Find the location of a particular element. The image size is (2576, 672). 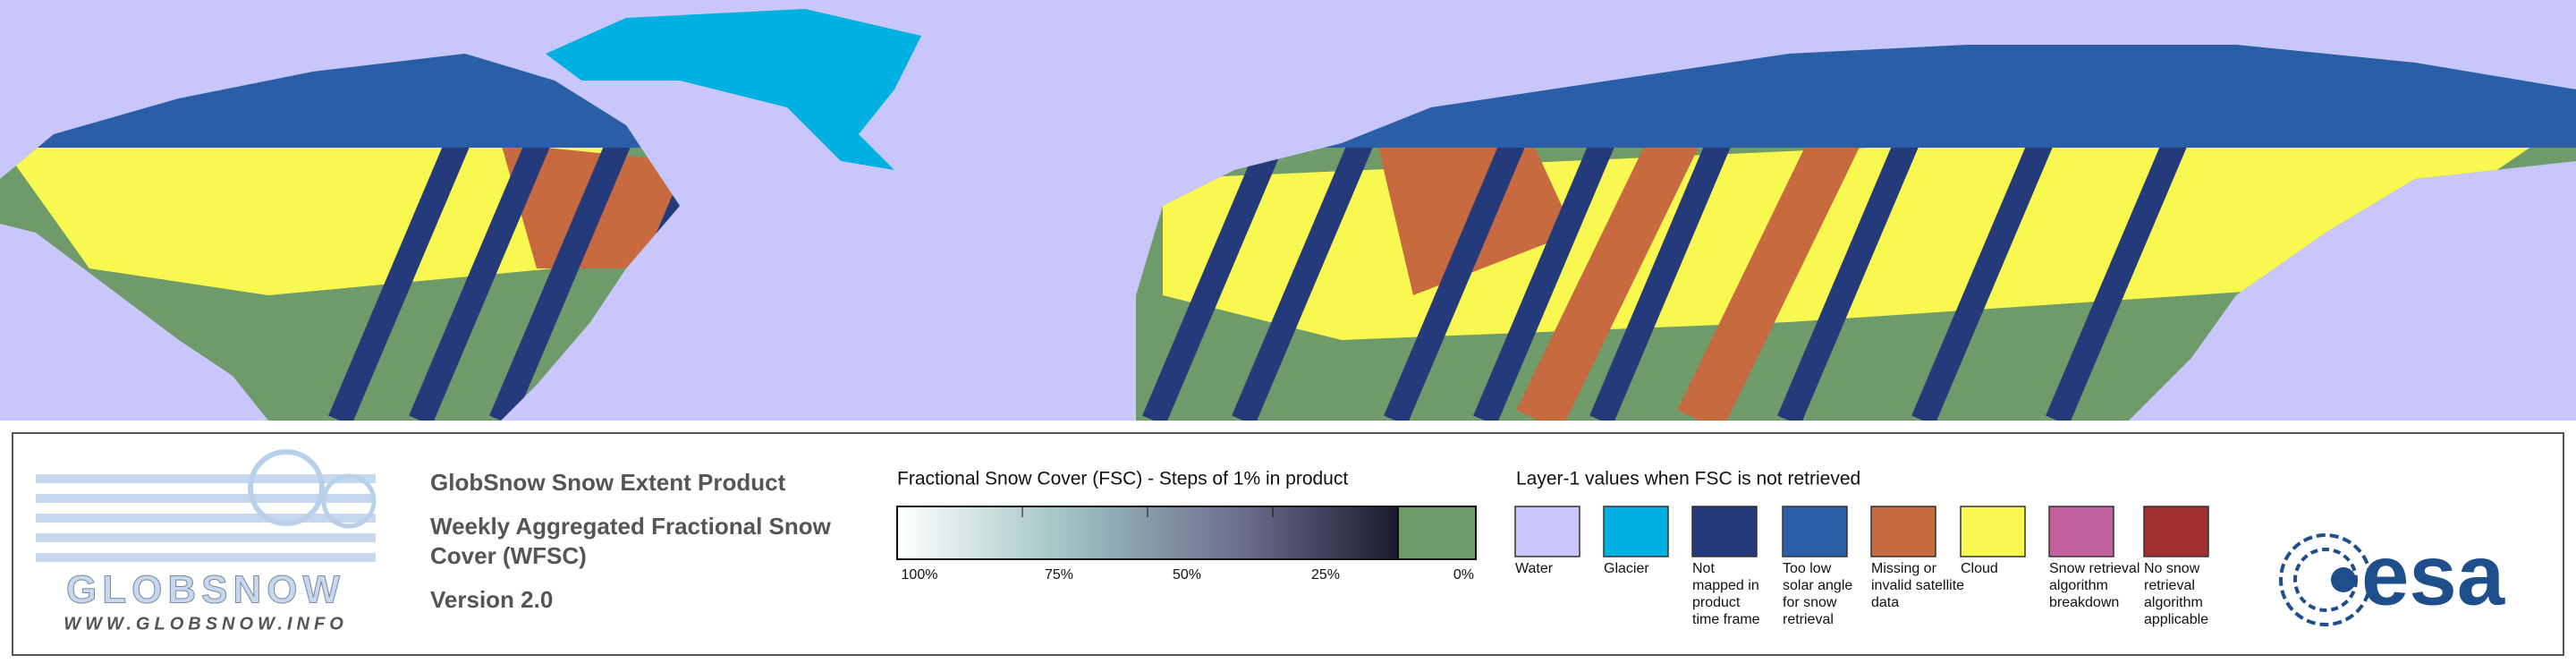

legend-label: applicable is located at coordinates (2176, 619).